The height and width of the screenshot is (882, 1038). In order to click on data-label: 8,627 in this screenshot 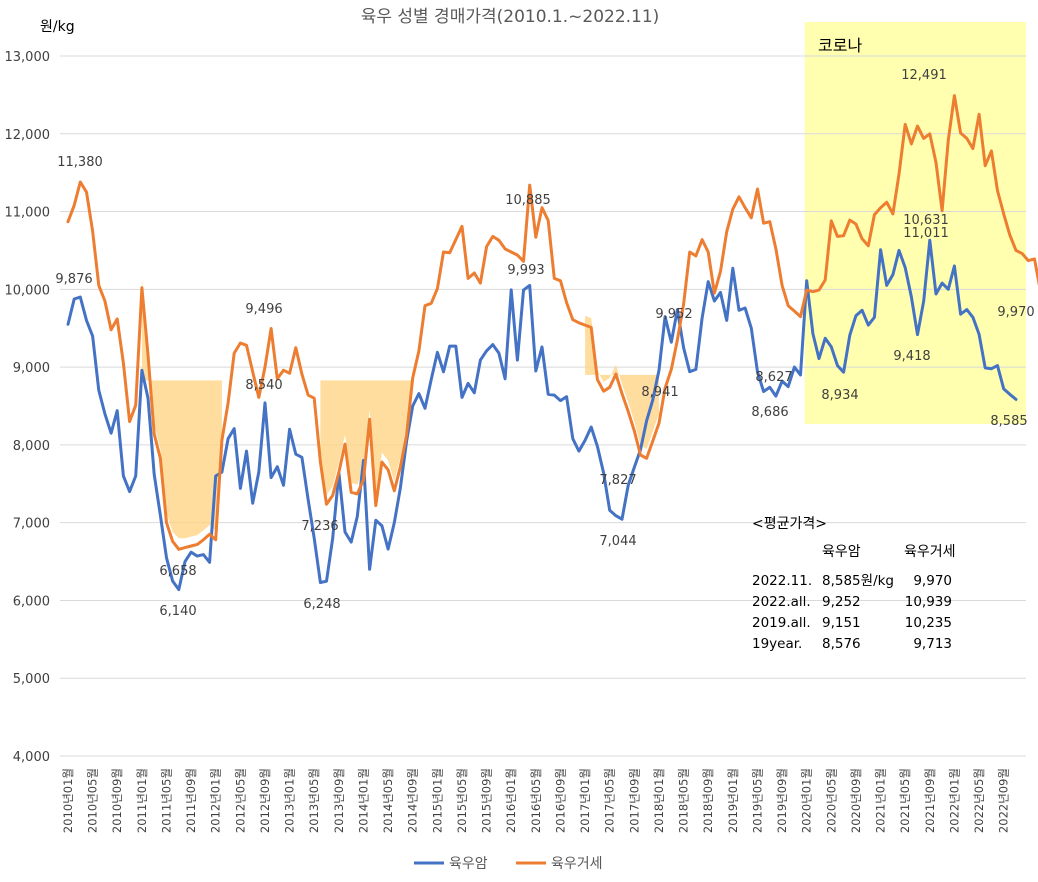, I will do `click(773, 377)`.